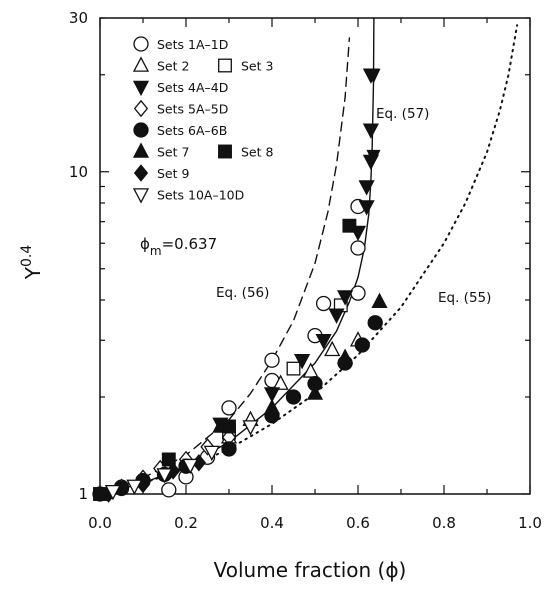 The image size is (550, 594). I want to click on x-tick-label: 0.4, so click(272, 523).